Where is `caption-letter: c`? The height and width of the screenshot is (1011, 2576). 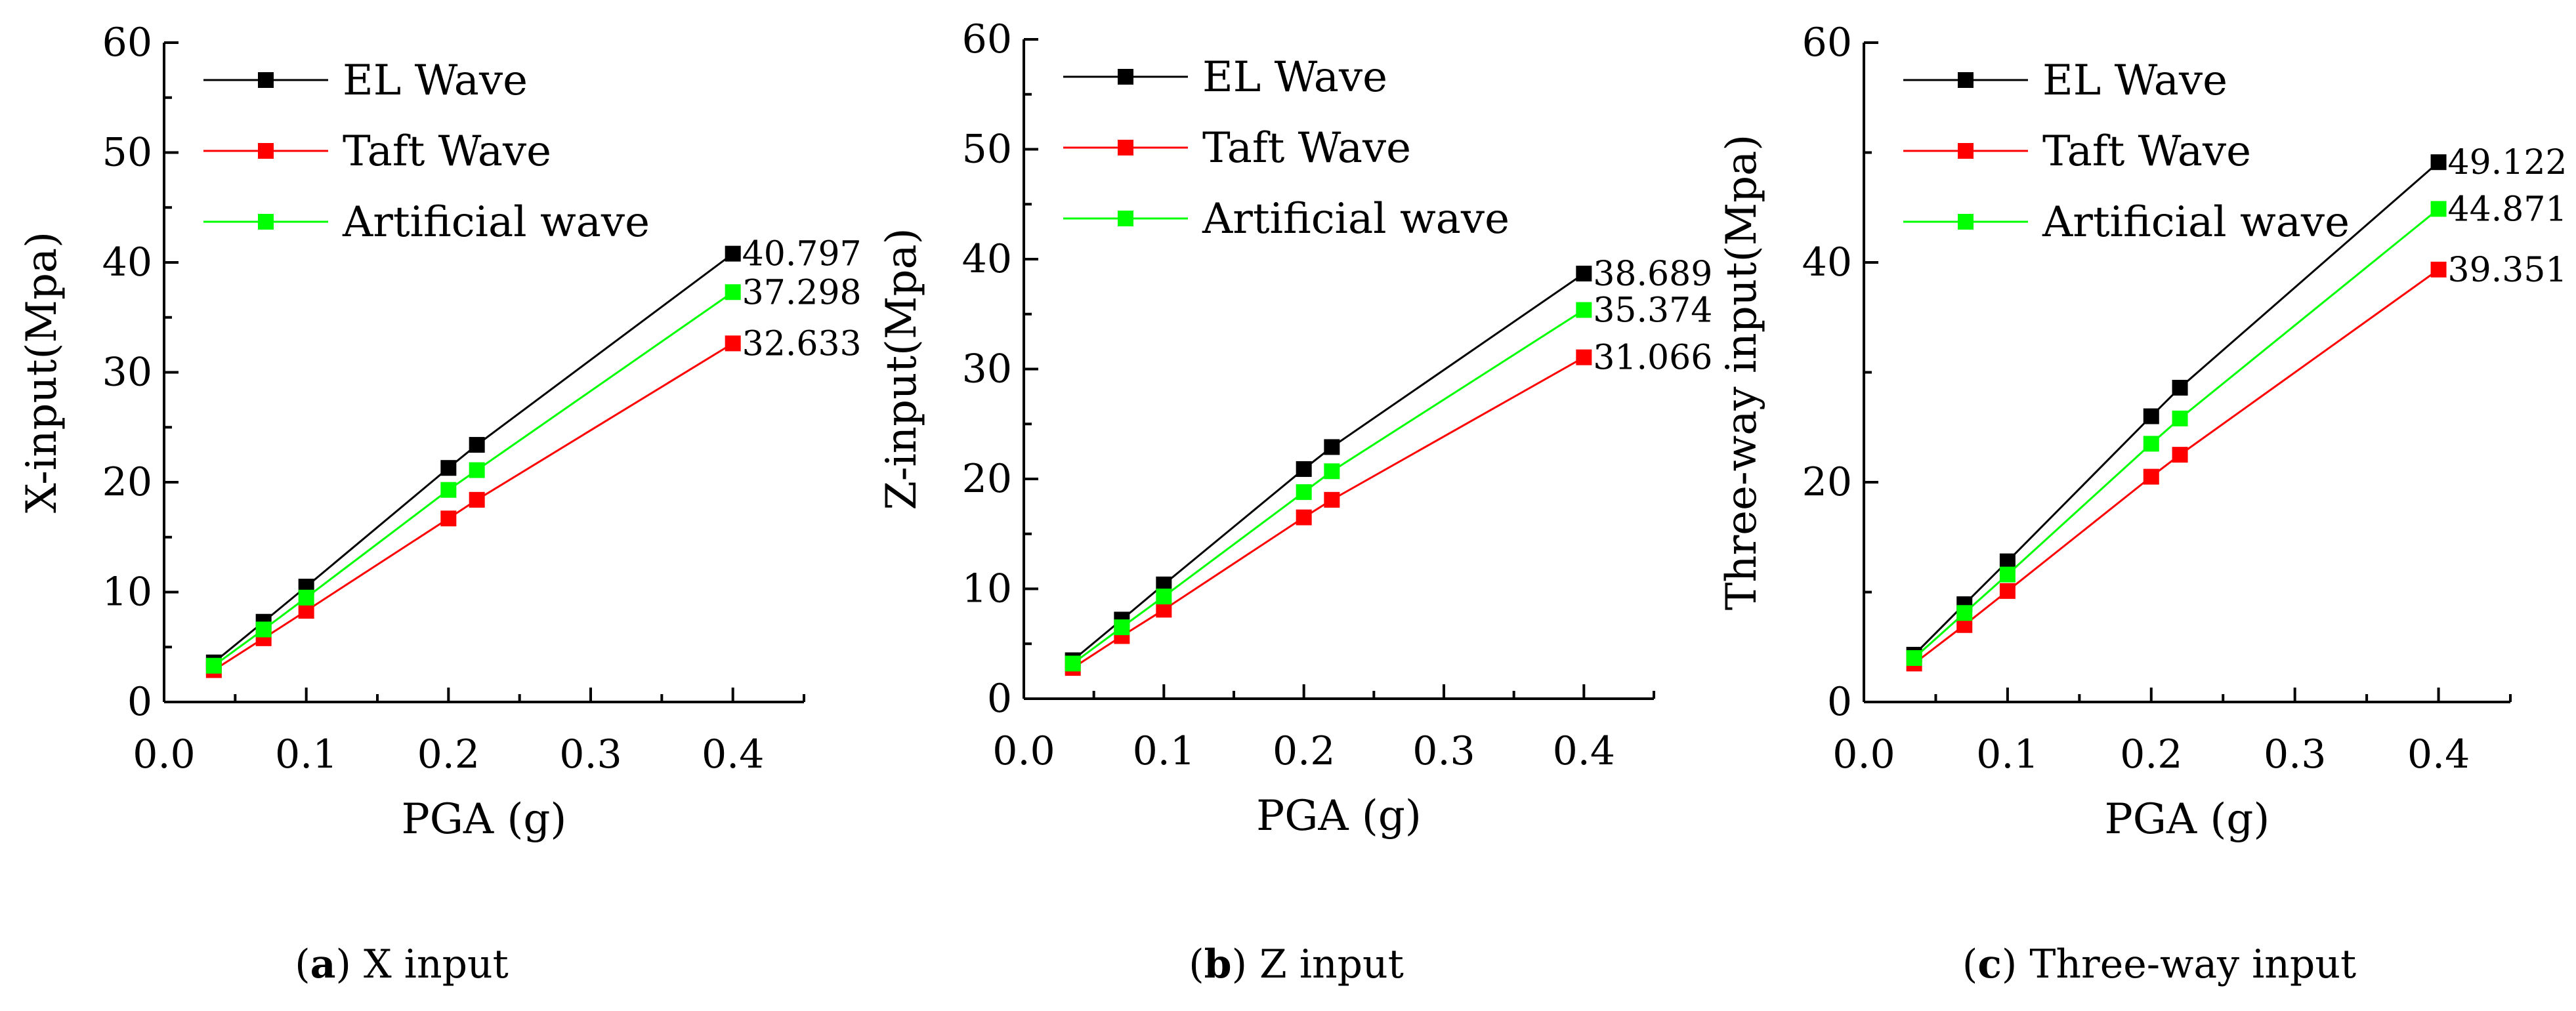
caption-letter: c is located at coordinates (1989, 964).